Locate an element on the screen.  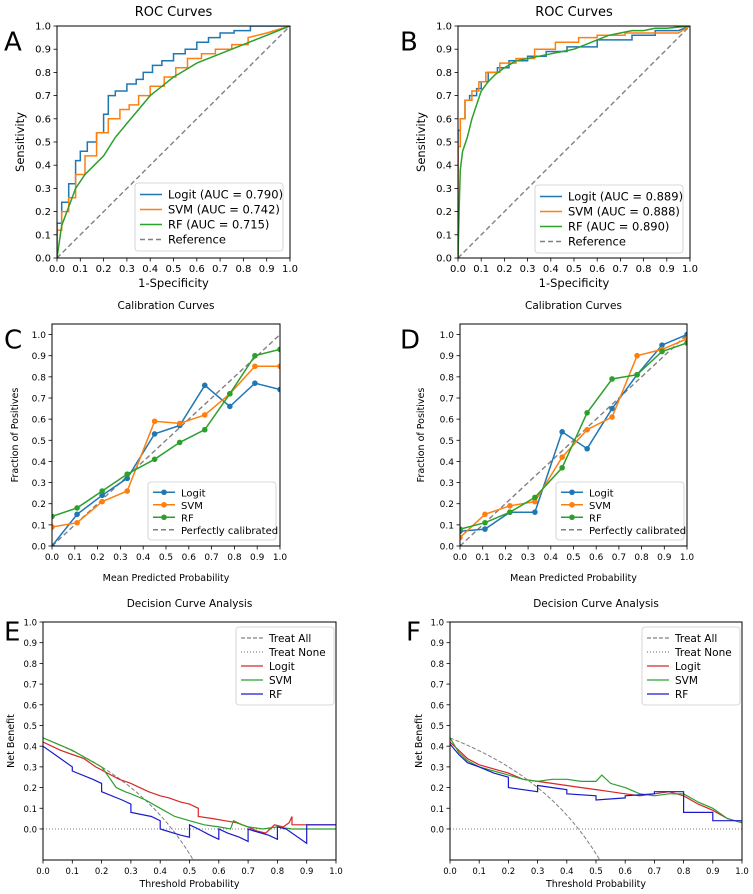
legend: Treat All Treat None Logit SVM RF is located at coordinates (691, 666).